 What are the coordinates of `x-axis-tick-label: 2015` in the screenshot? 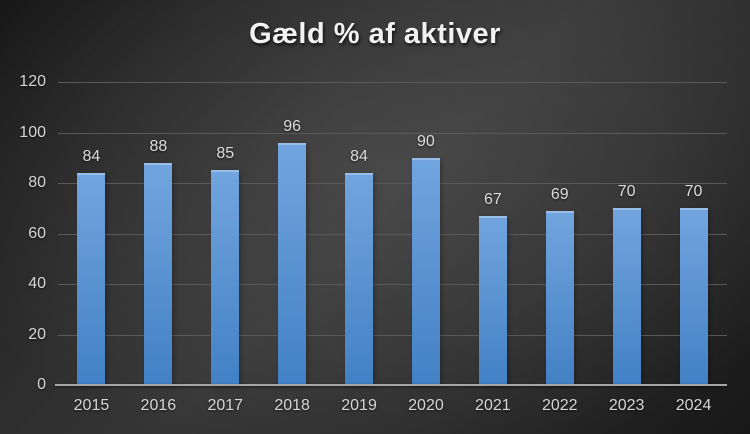 It's located at (91, 405).